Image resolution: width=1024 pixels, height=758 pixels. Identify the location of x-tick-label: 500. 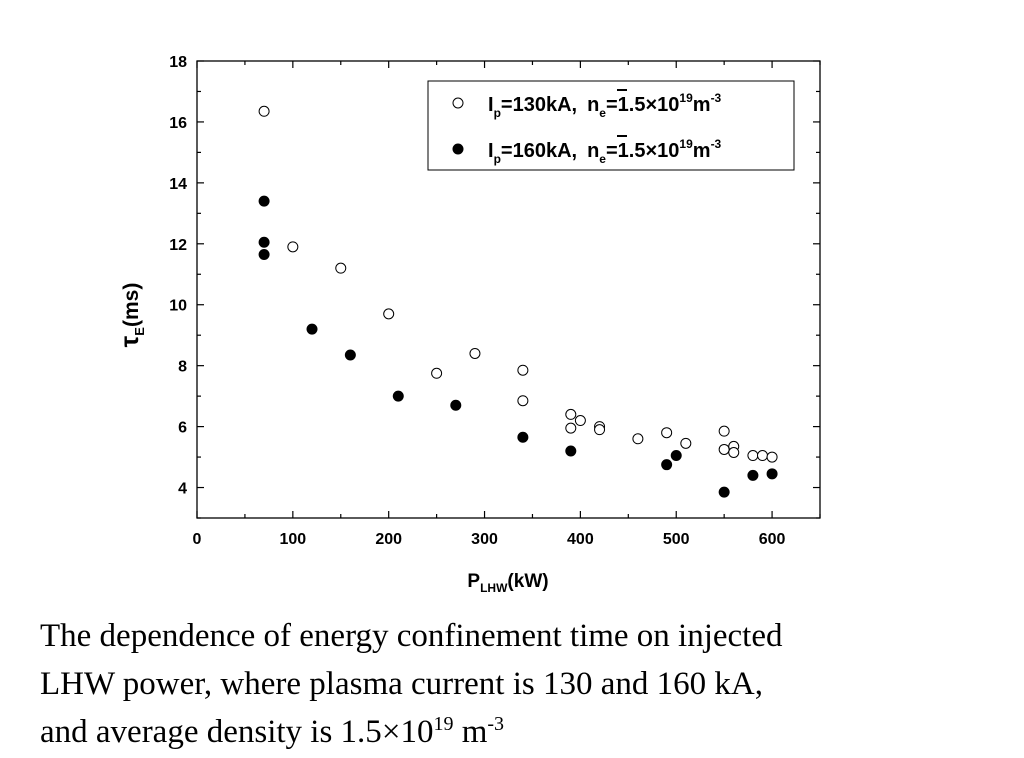
(676, 539).